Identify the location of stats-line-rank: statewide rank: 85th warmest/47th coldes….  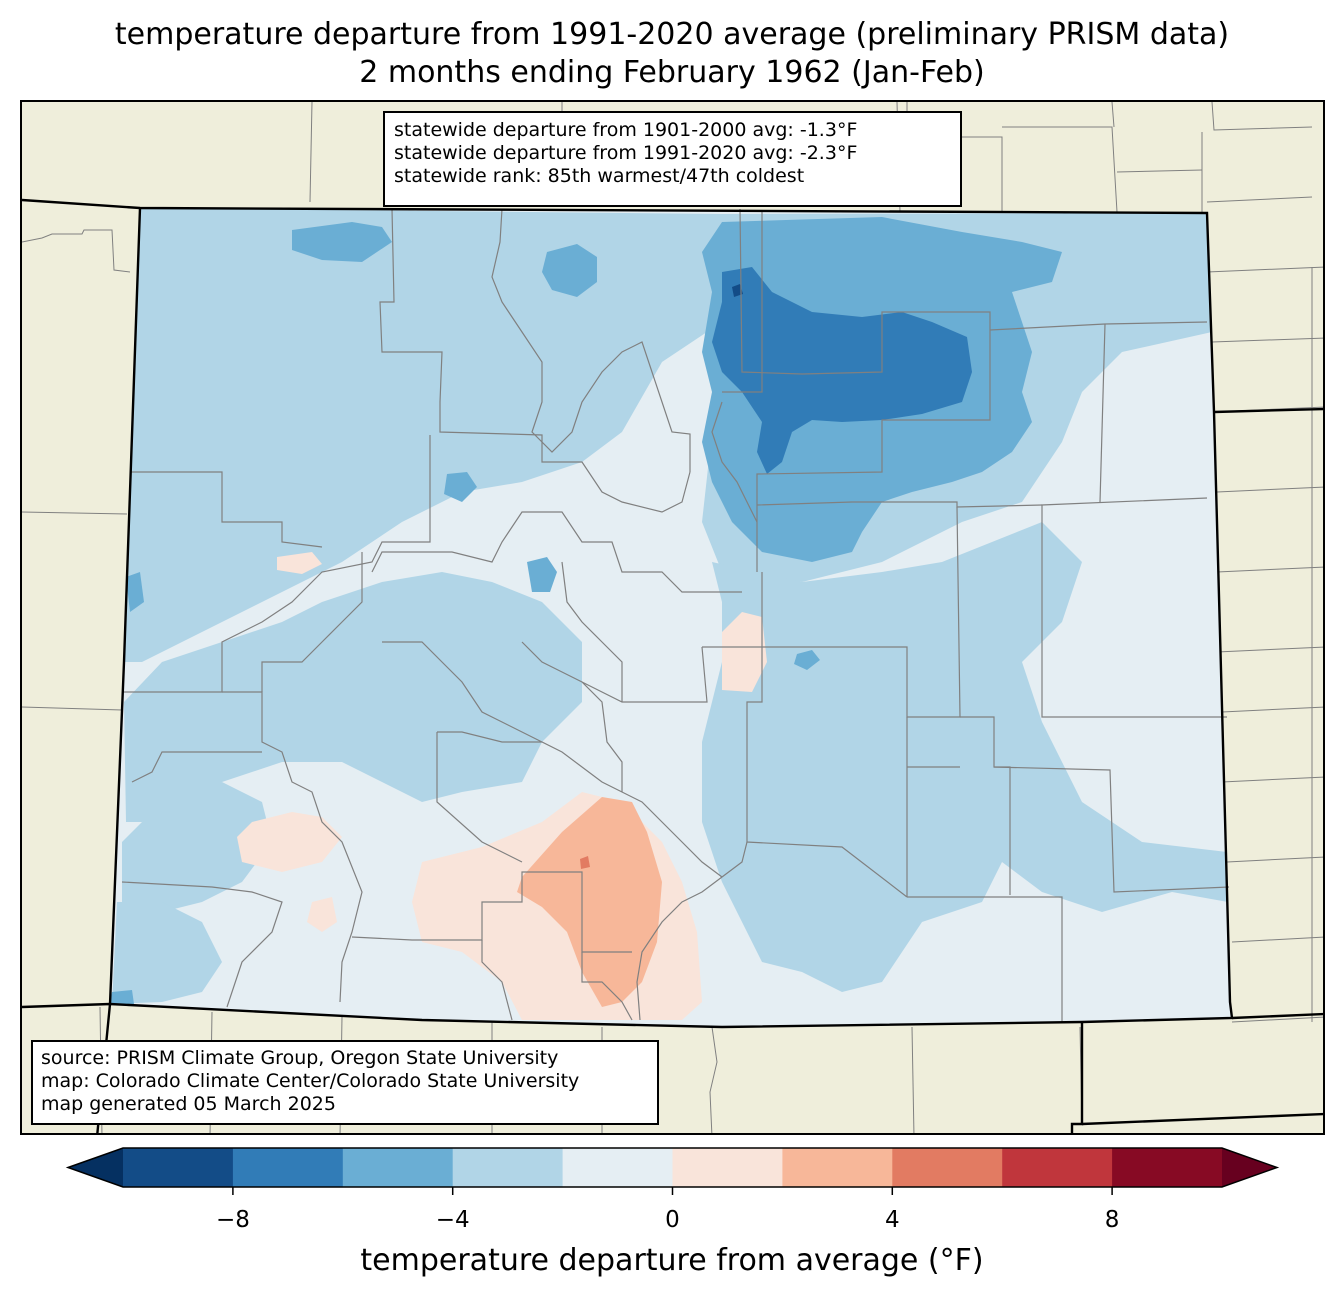
(599, 176).